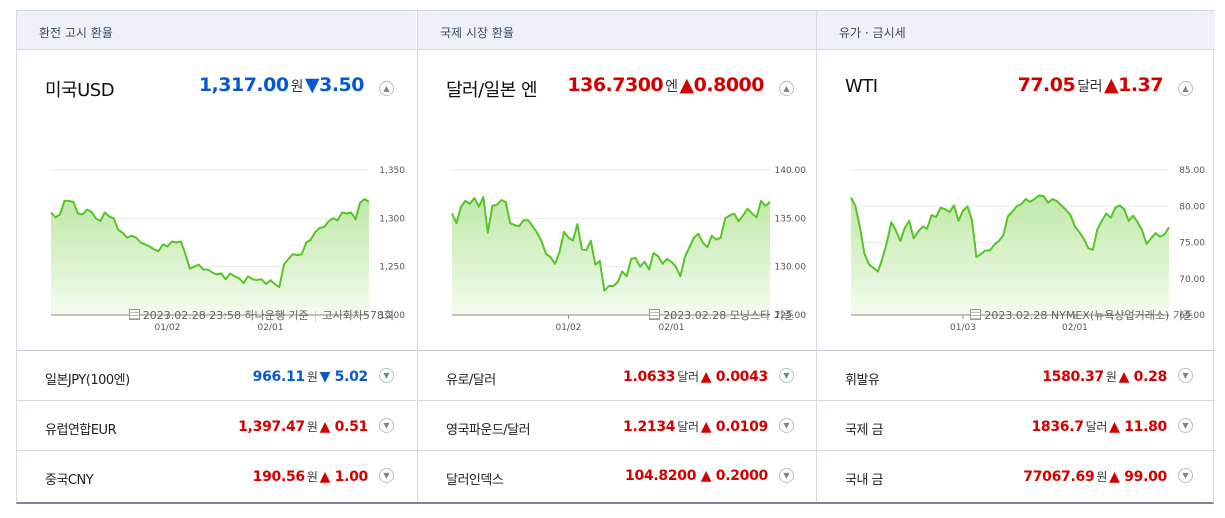  What do you see at coordinates (791, 268) in the screenshot?
I see `y-tick-label: 130.00` at bounding box center [791, 268].